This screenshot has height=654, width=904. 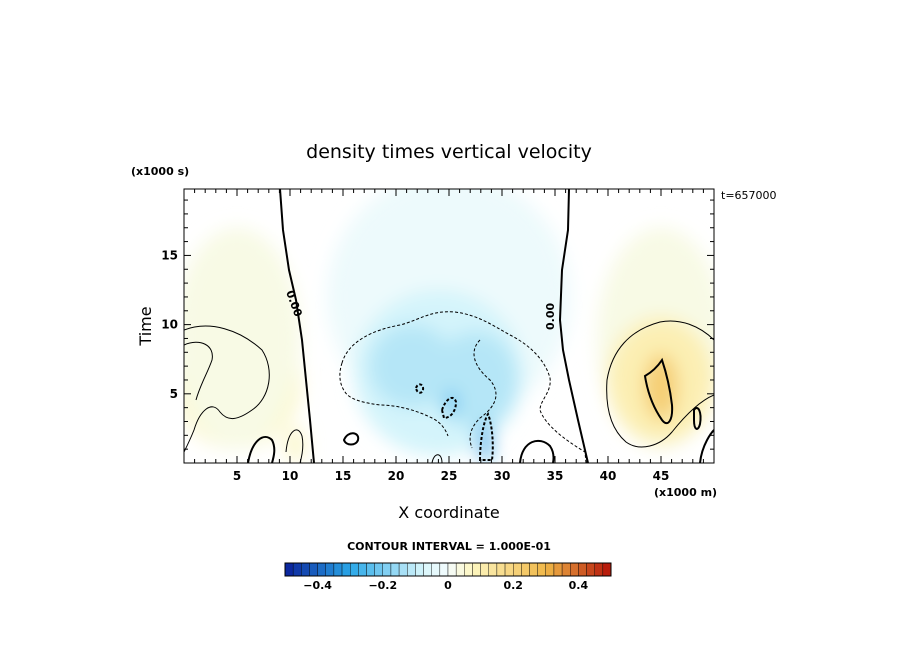 I want to click on chart-title: density times vertical velocity, so click(x=449, y=152).